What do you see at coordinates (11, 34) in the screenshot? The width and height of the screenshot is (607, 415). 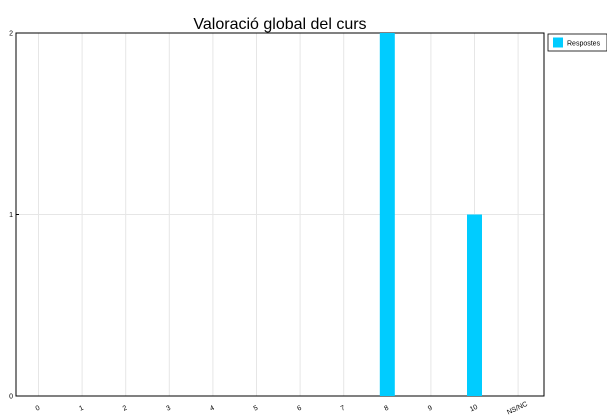 I see `y-tick-label: 2` at bounding box center [11, 34].